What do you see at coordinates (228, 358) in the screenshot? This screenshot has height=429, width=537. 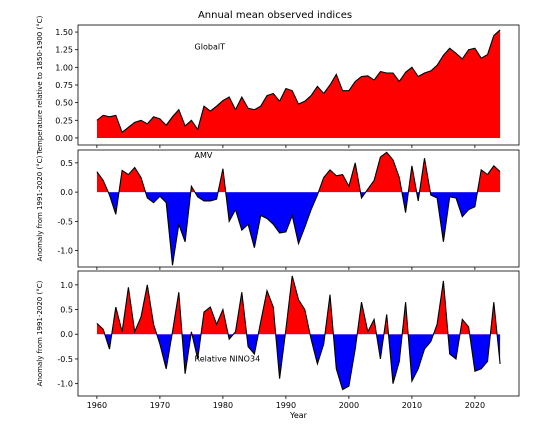 I see `panel-annotation: Relative NINO34` at bounding box center [228, 358].